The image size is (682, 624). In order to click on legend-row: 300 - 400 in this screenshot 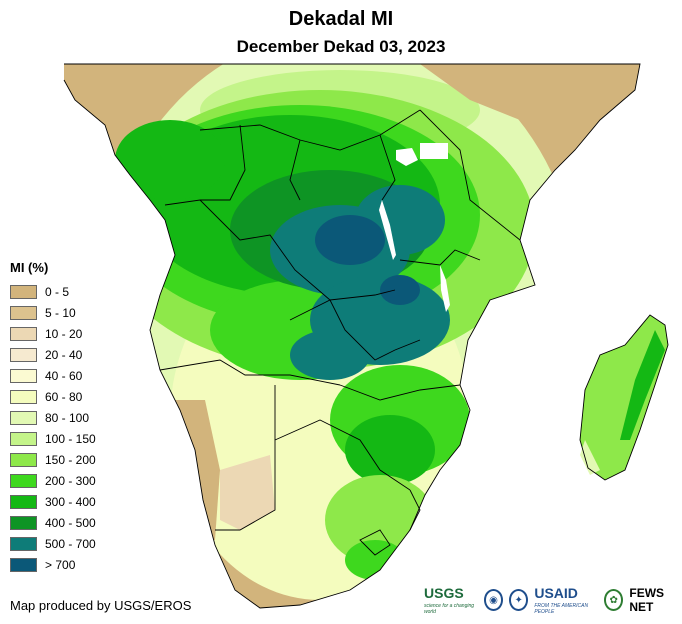, I will do `click(53, 501)`.